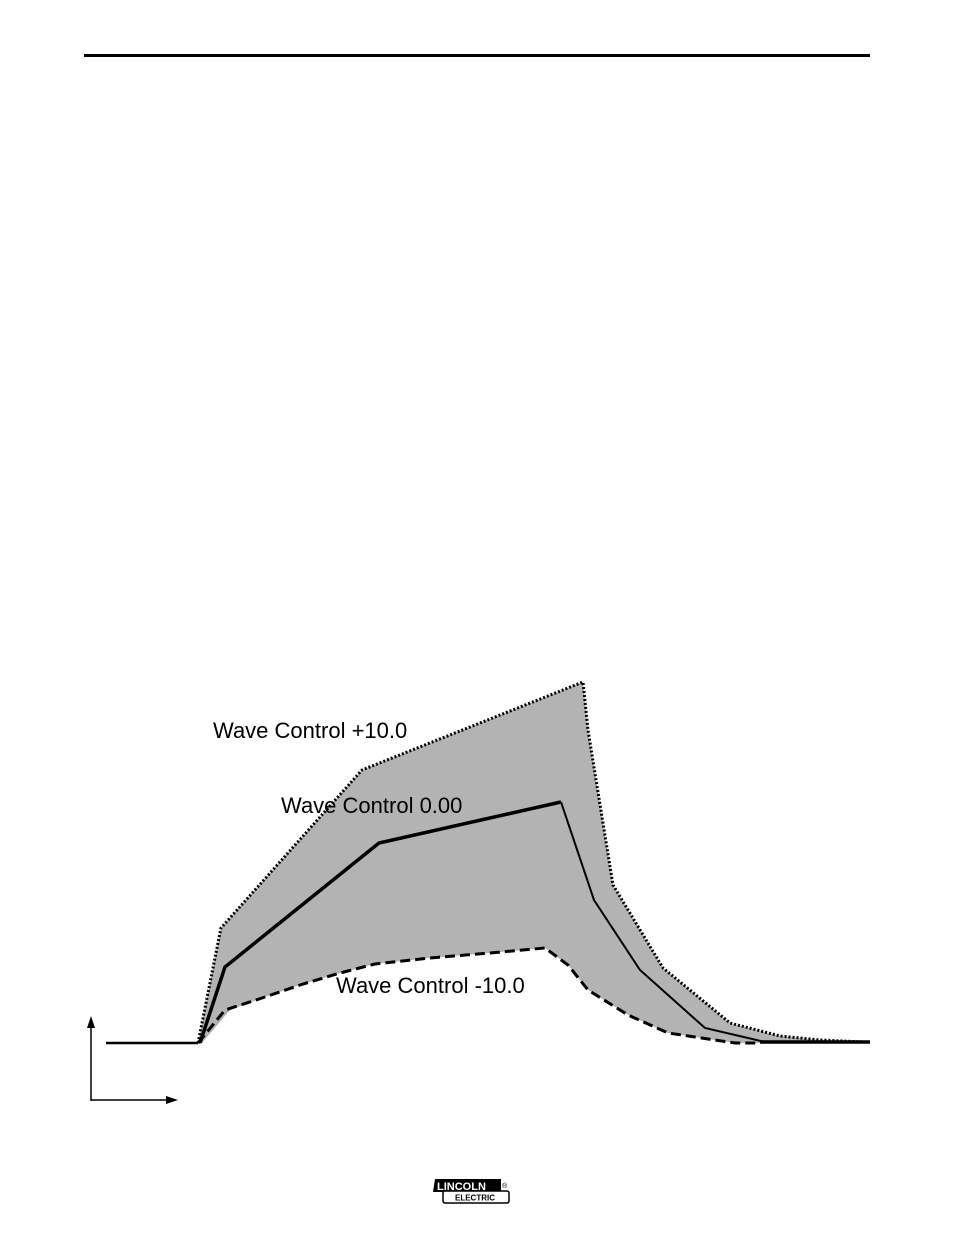 Image resolution: width=954 pixels, height=1235 pixels. What do you see at coordinates (91, 1022) in the screenshot?
I see `y-axis-arrowhead` at bounding box center [91, 1022].